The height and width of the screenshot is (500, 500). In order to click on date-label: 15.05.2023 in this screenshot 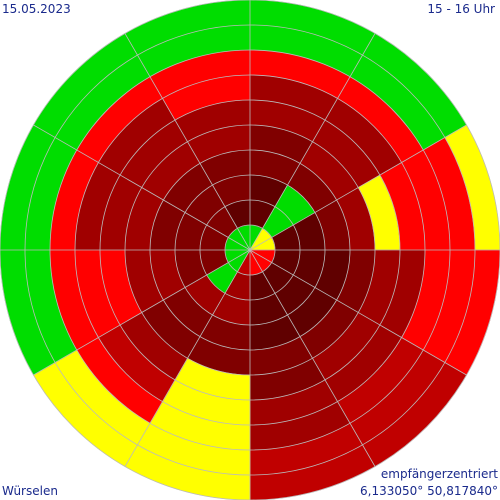, I will do `click(36, 9)`.